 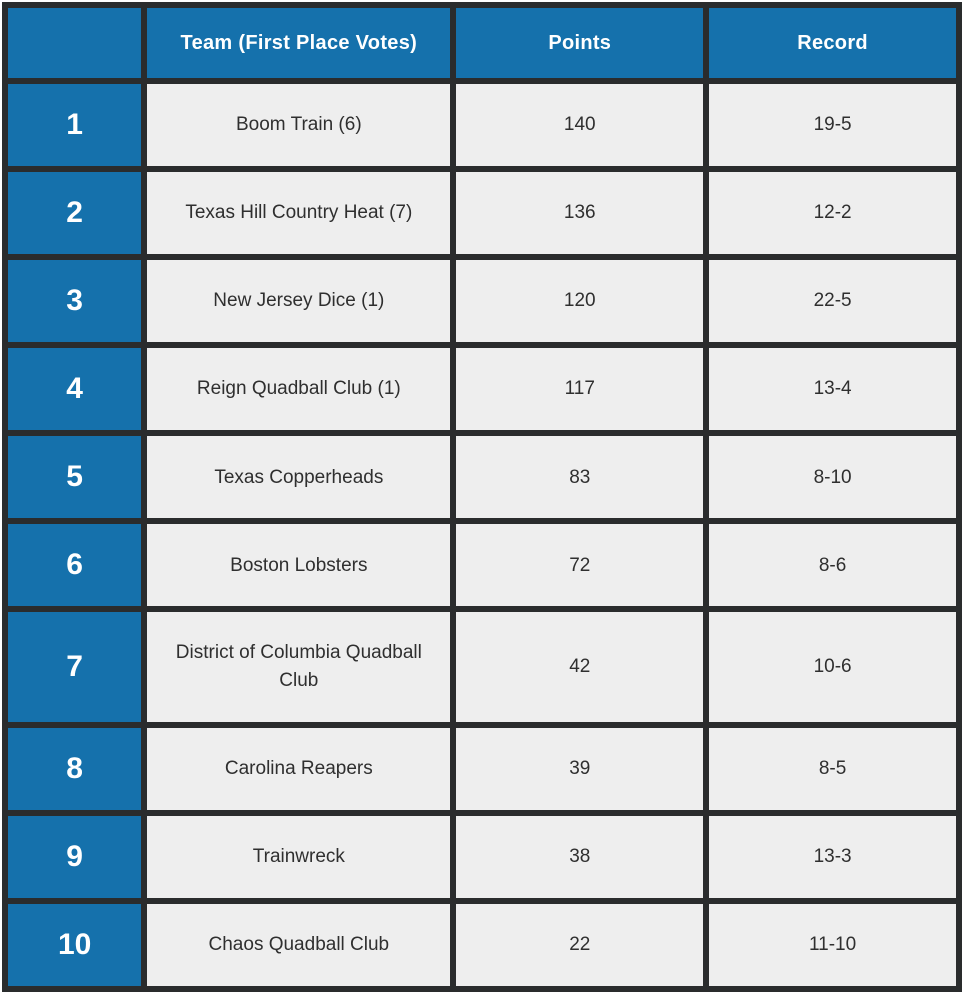 I want to click on points-cell: 38, so click(x=580, y=856).